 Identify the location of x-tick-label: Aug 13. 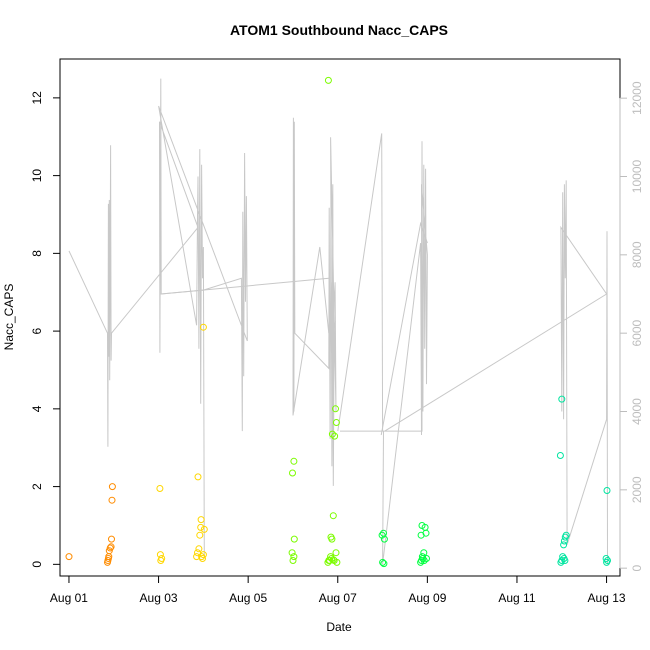
(607, 598).